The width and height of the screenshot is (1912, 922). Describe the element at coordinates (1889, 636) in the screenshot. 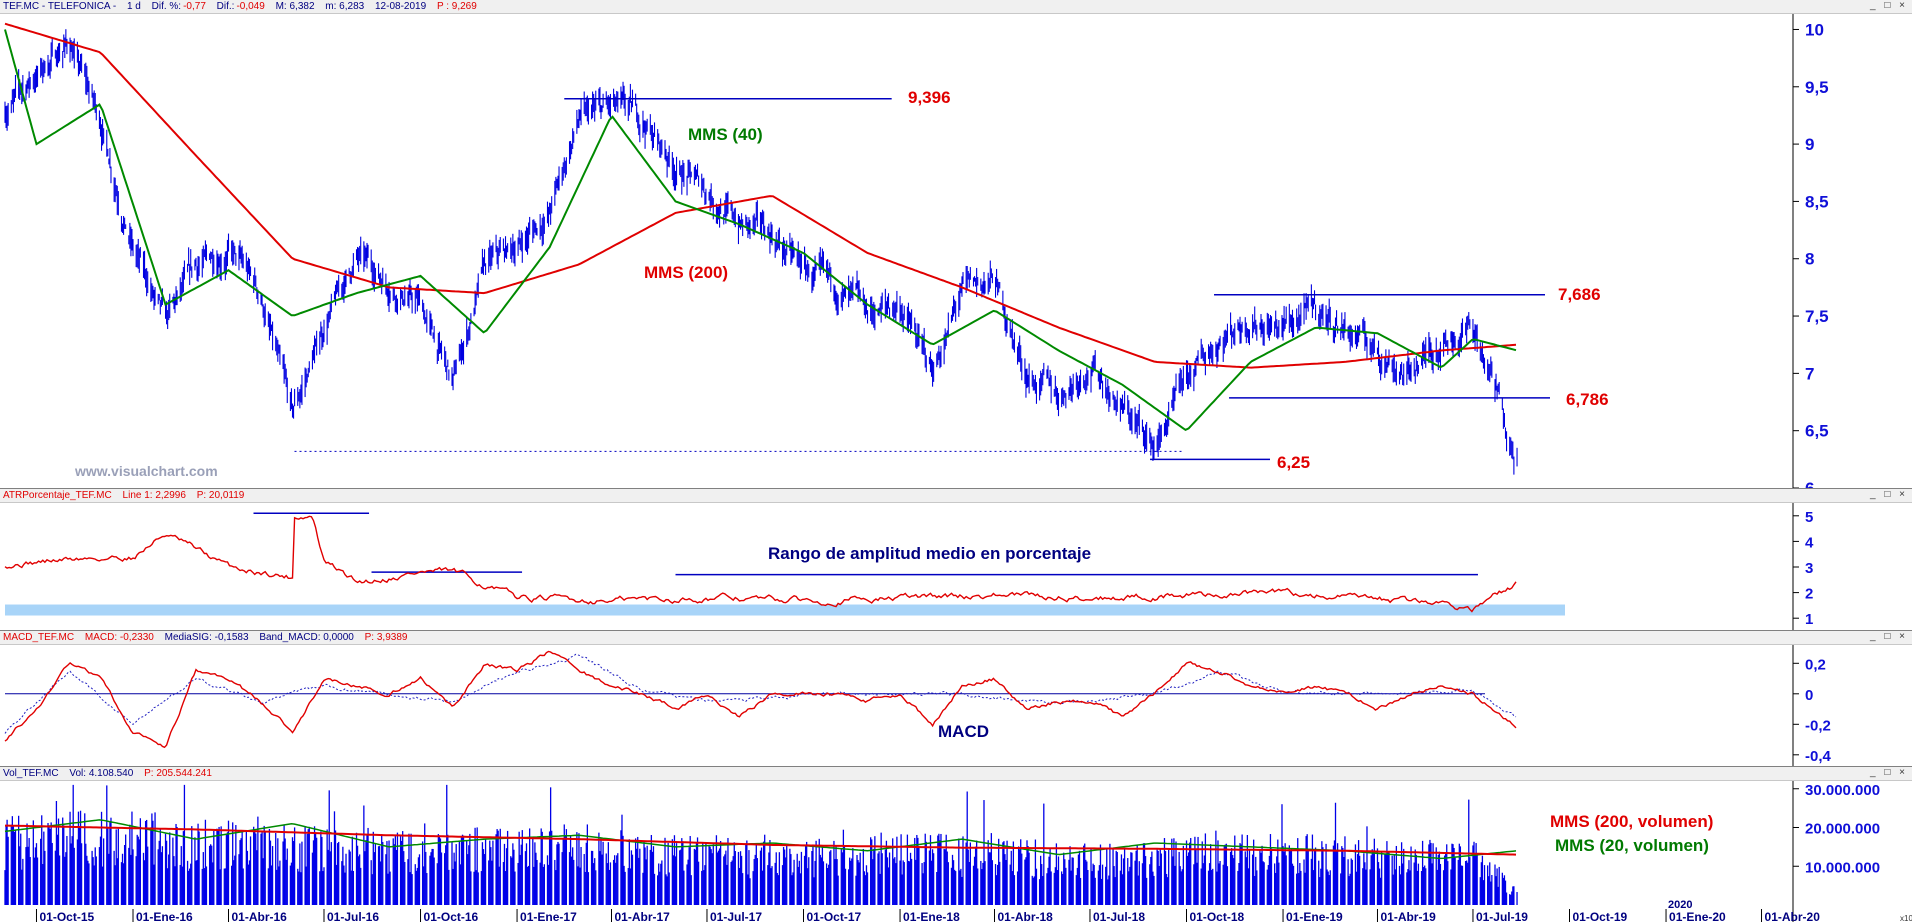

I see `macd-window-controls: _ □ ×` at that location.